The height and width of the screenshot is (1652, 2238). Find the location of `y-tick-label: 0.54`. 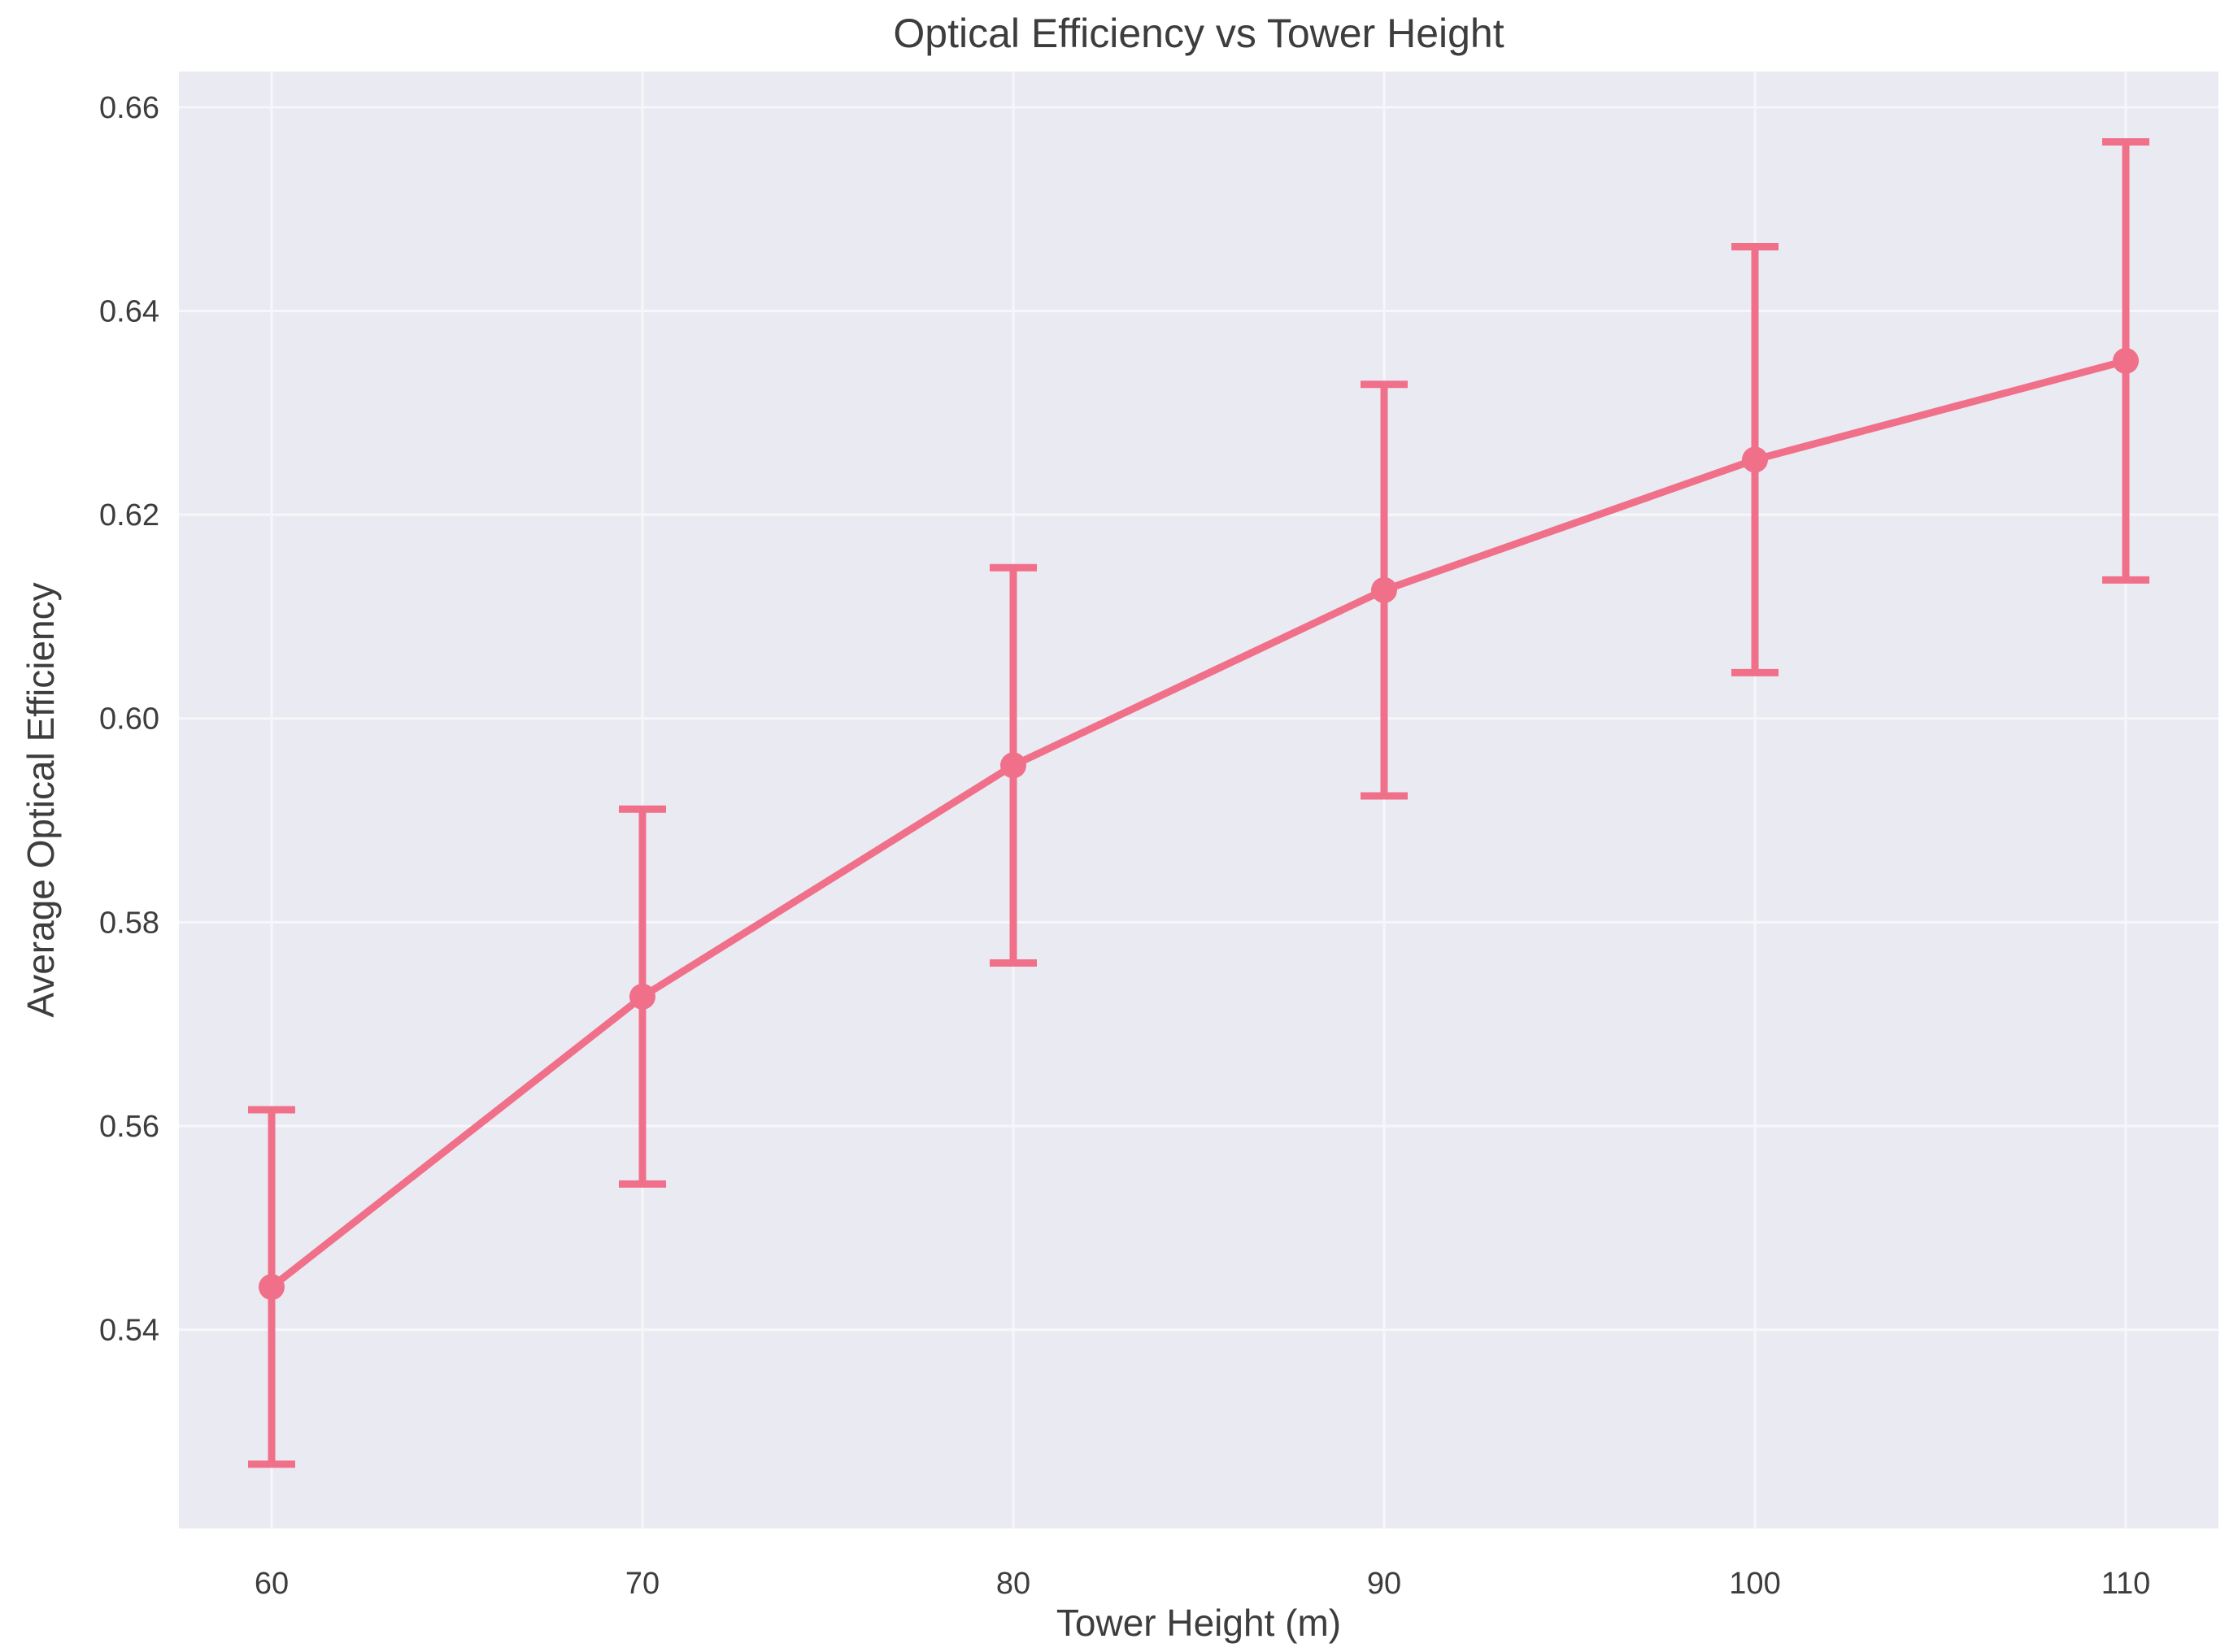

y-tick-label: 0.54 is located at coordinates (129, 1331).